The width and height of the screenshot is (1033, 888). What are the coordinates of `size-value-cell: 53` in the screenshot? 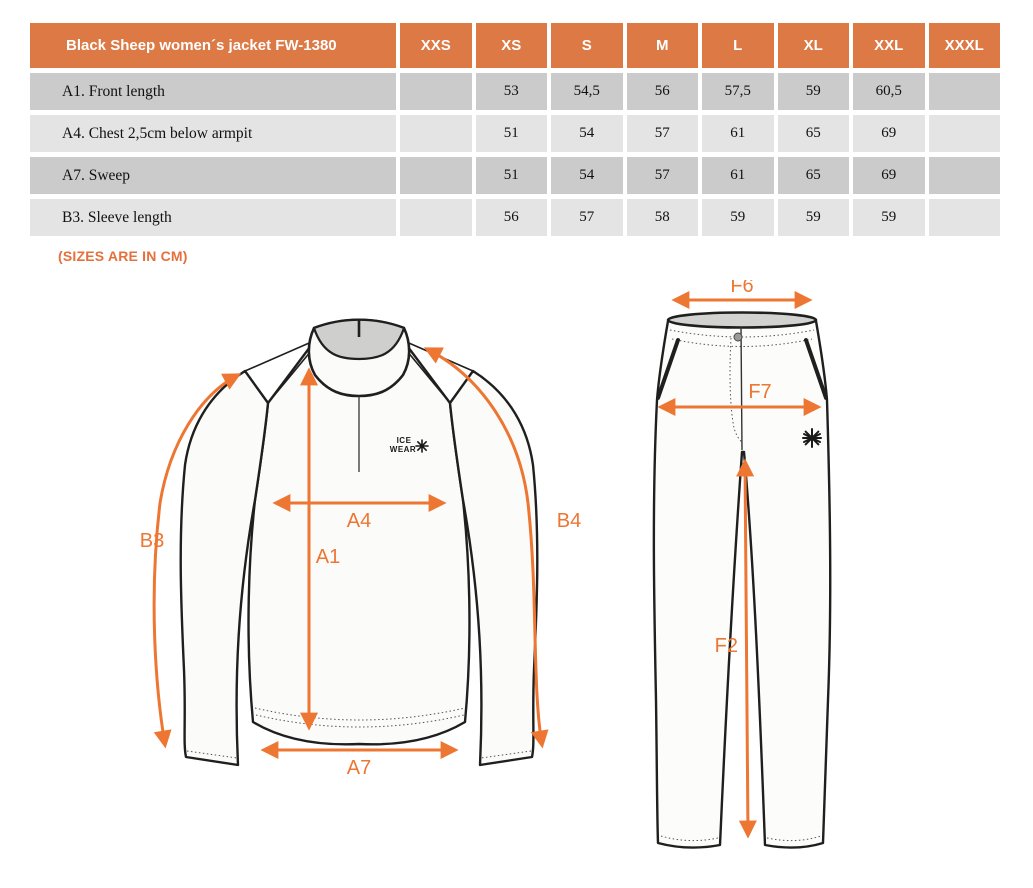 It's located at (511, 91).